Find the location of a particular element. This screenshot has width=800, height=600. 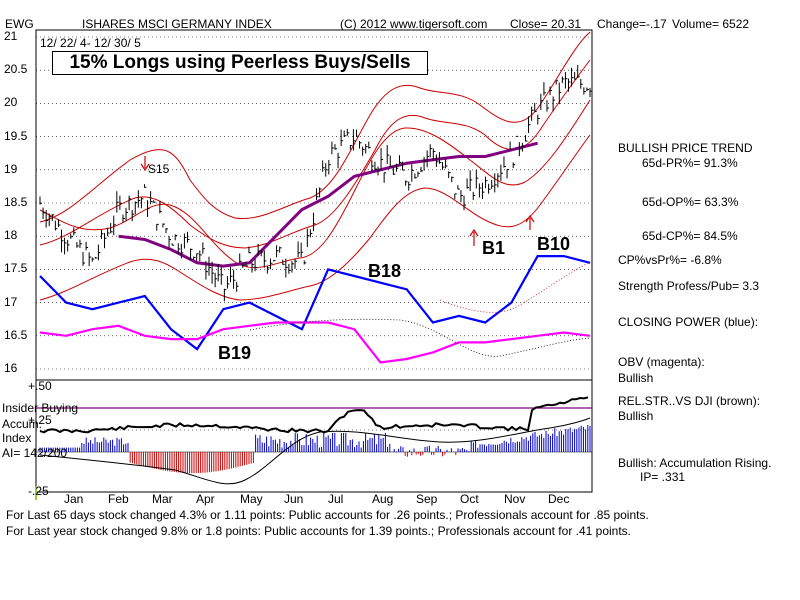

label-index: Index is located at coordinates (17, 438).